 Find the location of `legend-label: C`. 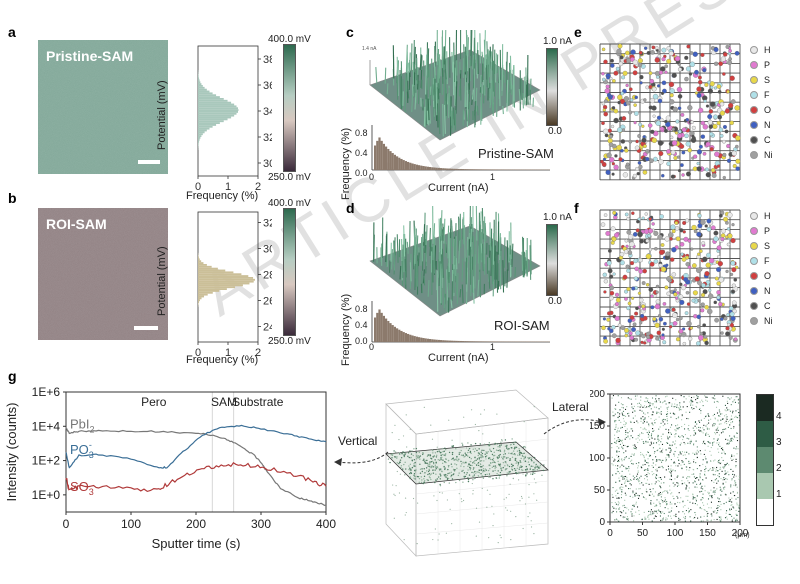

legend-label: C is located at coordinates (767, 305).